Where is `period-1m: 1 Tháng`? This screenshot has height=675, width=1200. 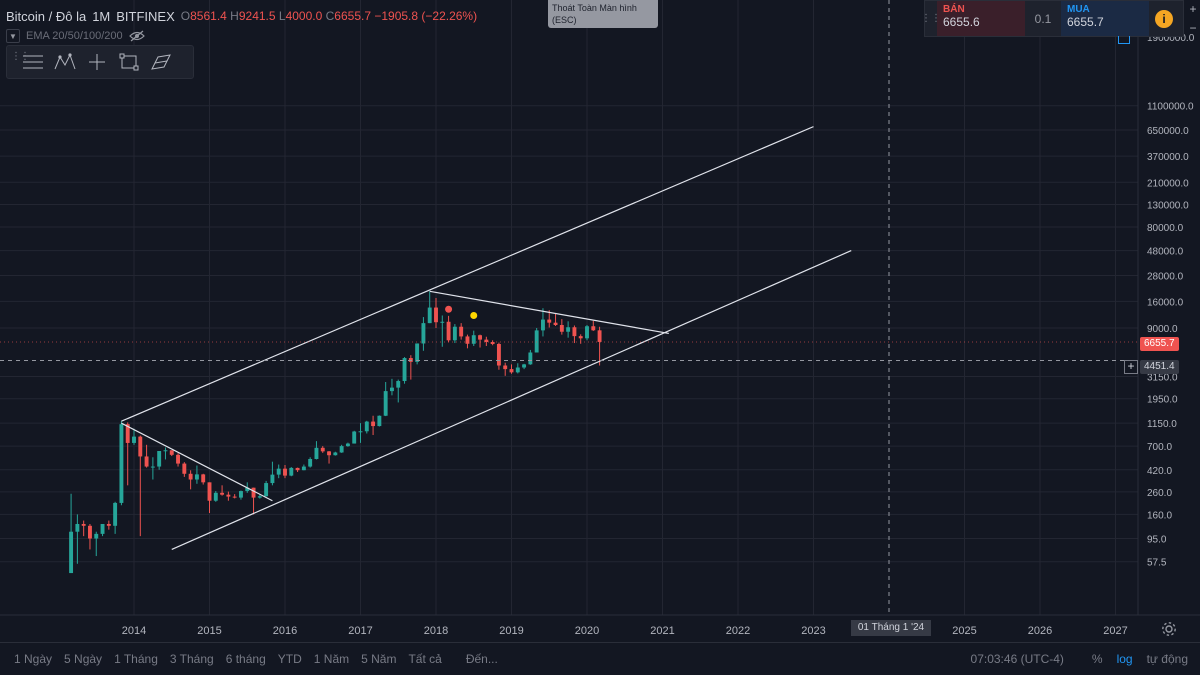
period-1m: 1 Tháng is located at coordinates (136, 659).